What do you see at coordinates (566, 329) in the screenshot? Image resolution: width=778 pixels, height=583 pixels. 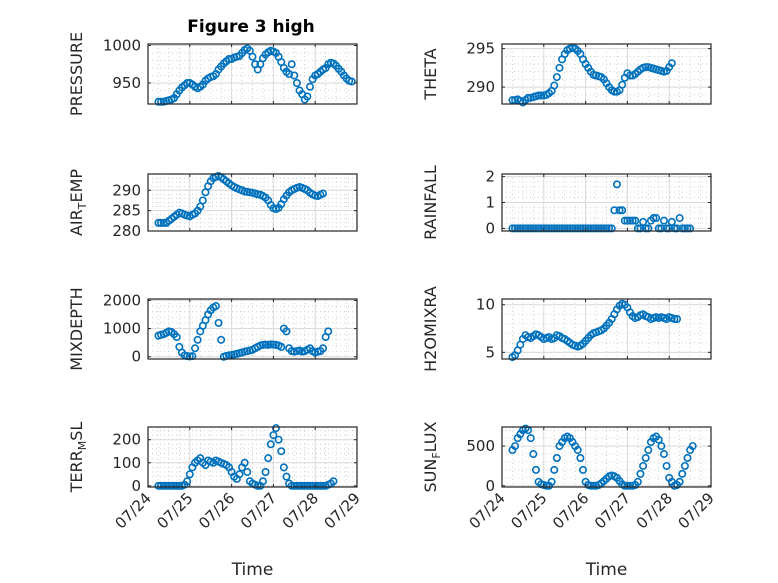 I see `subplot-6: 5 10 H2OMIXRA` at bounding box center [566, 329].